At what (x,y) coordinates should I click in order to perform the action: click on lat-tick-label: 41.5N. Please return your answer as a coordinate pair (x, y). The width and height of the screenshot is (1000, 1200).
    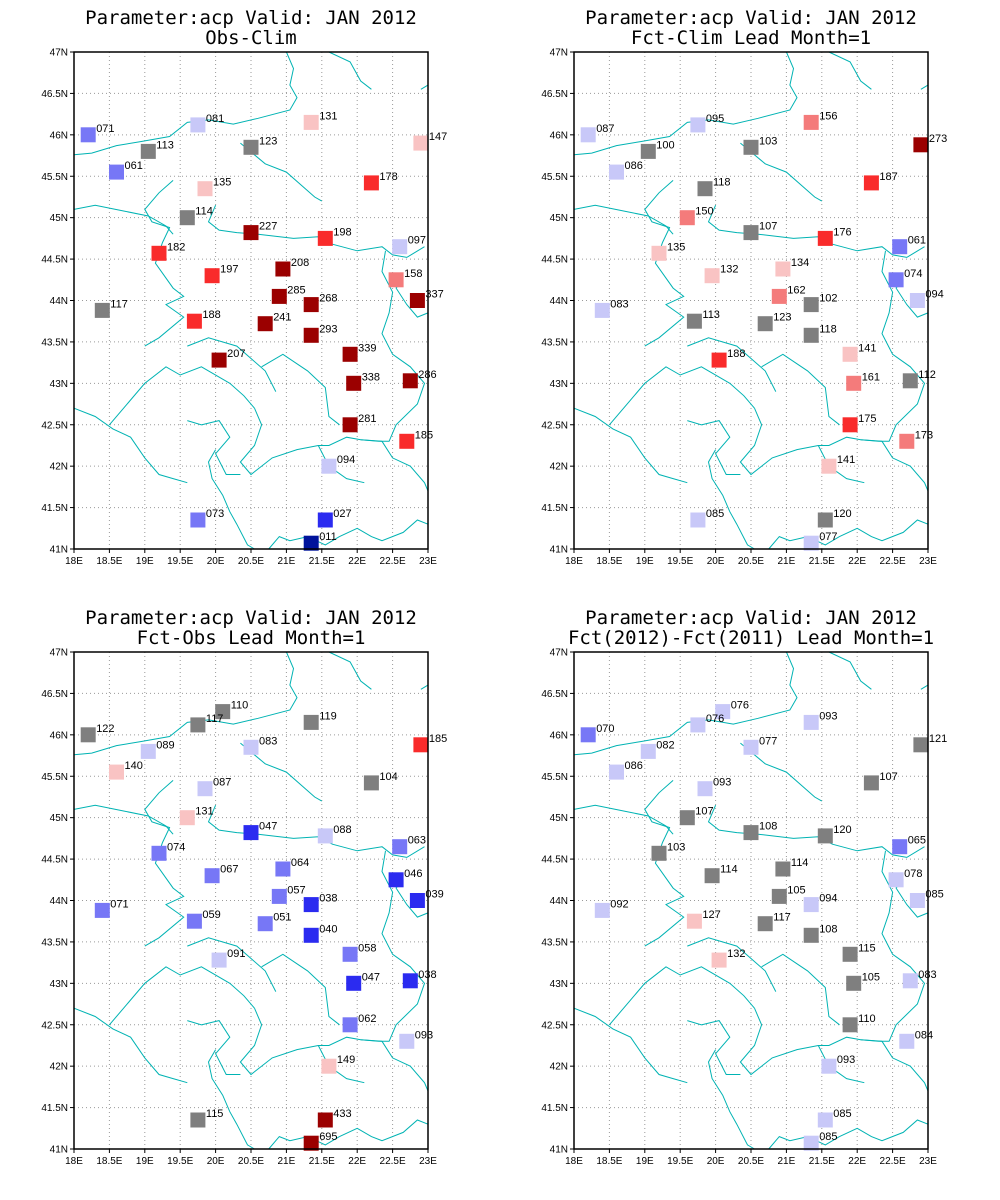
    Looking at the image, I should click on (554, 508).